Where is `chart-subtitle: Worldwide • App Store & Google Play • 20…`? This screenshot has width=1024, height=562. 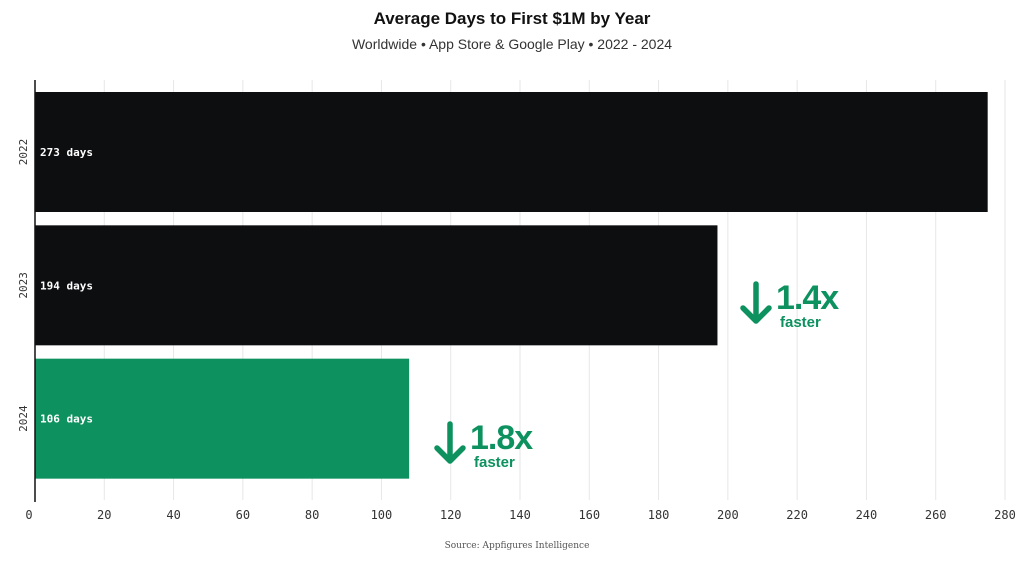 chart-subtitle: Worldwide • App Store & Google Play • 20… is located at coordinates (512, 44).